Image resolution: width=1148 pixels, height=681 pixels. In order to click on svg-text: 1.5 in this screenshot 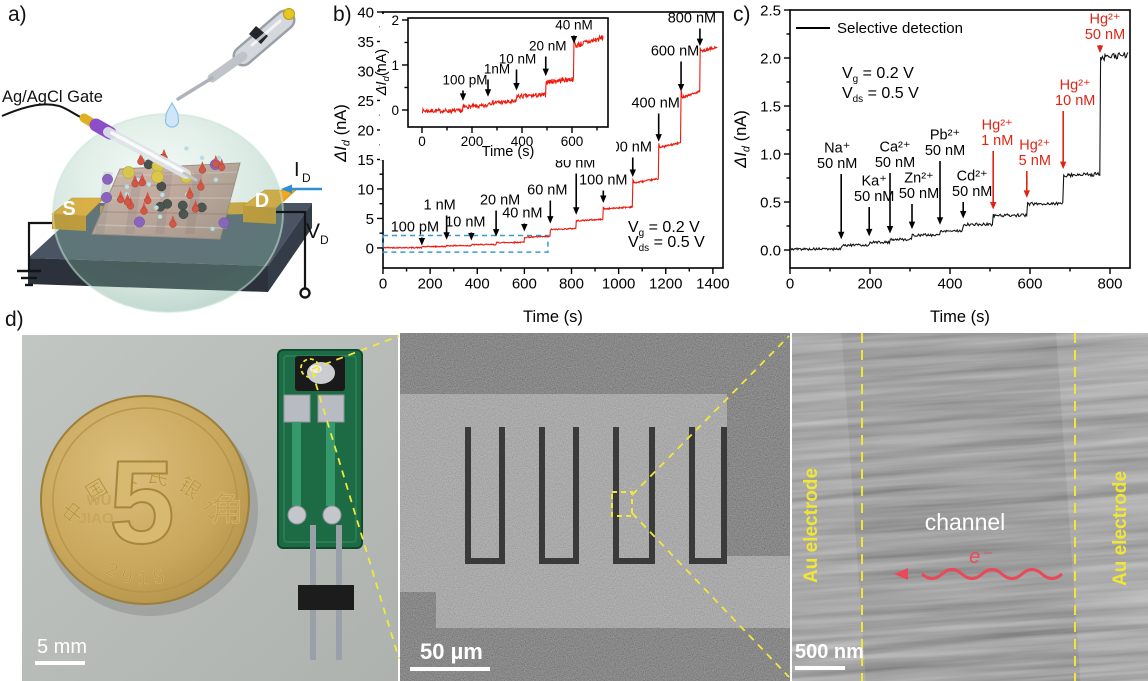, I will do `click(770, 106)`.